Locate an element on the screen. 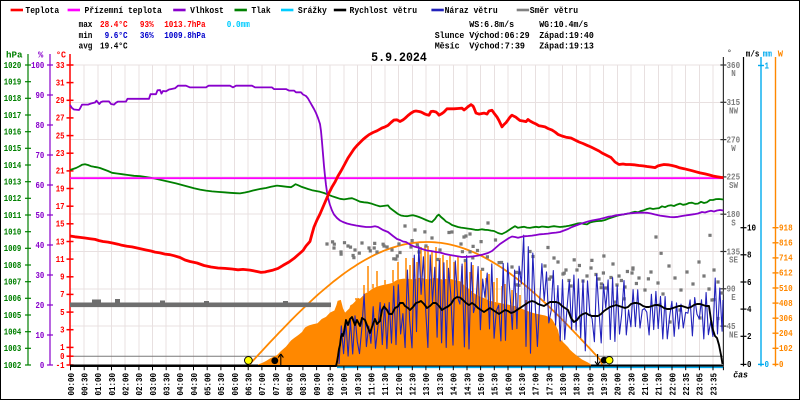  svg-text: Teplota is located at coordinates (42, 10).